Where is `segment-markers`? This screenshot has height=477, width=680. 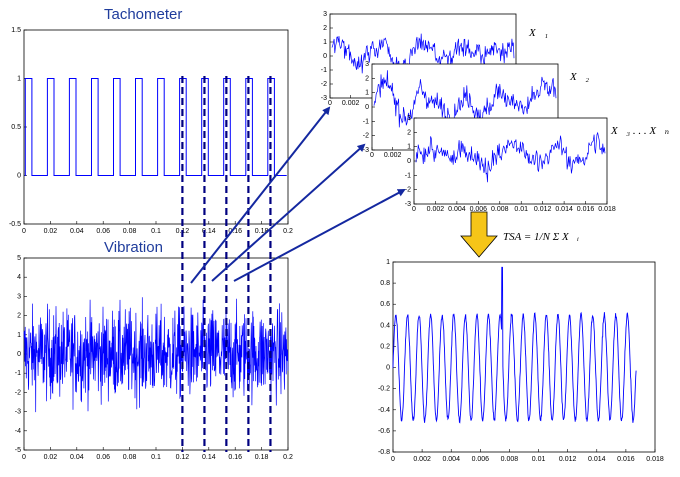 segment-markers is located at coordinates (226, 264).